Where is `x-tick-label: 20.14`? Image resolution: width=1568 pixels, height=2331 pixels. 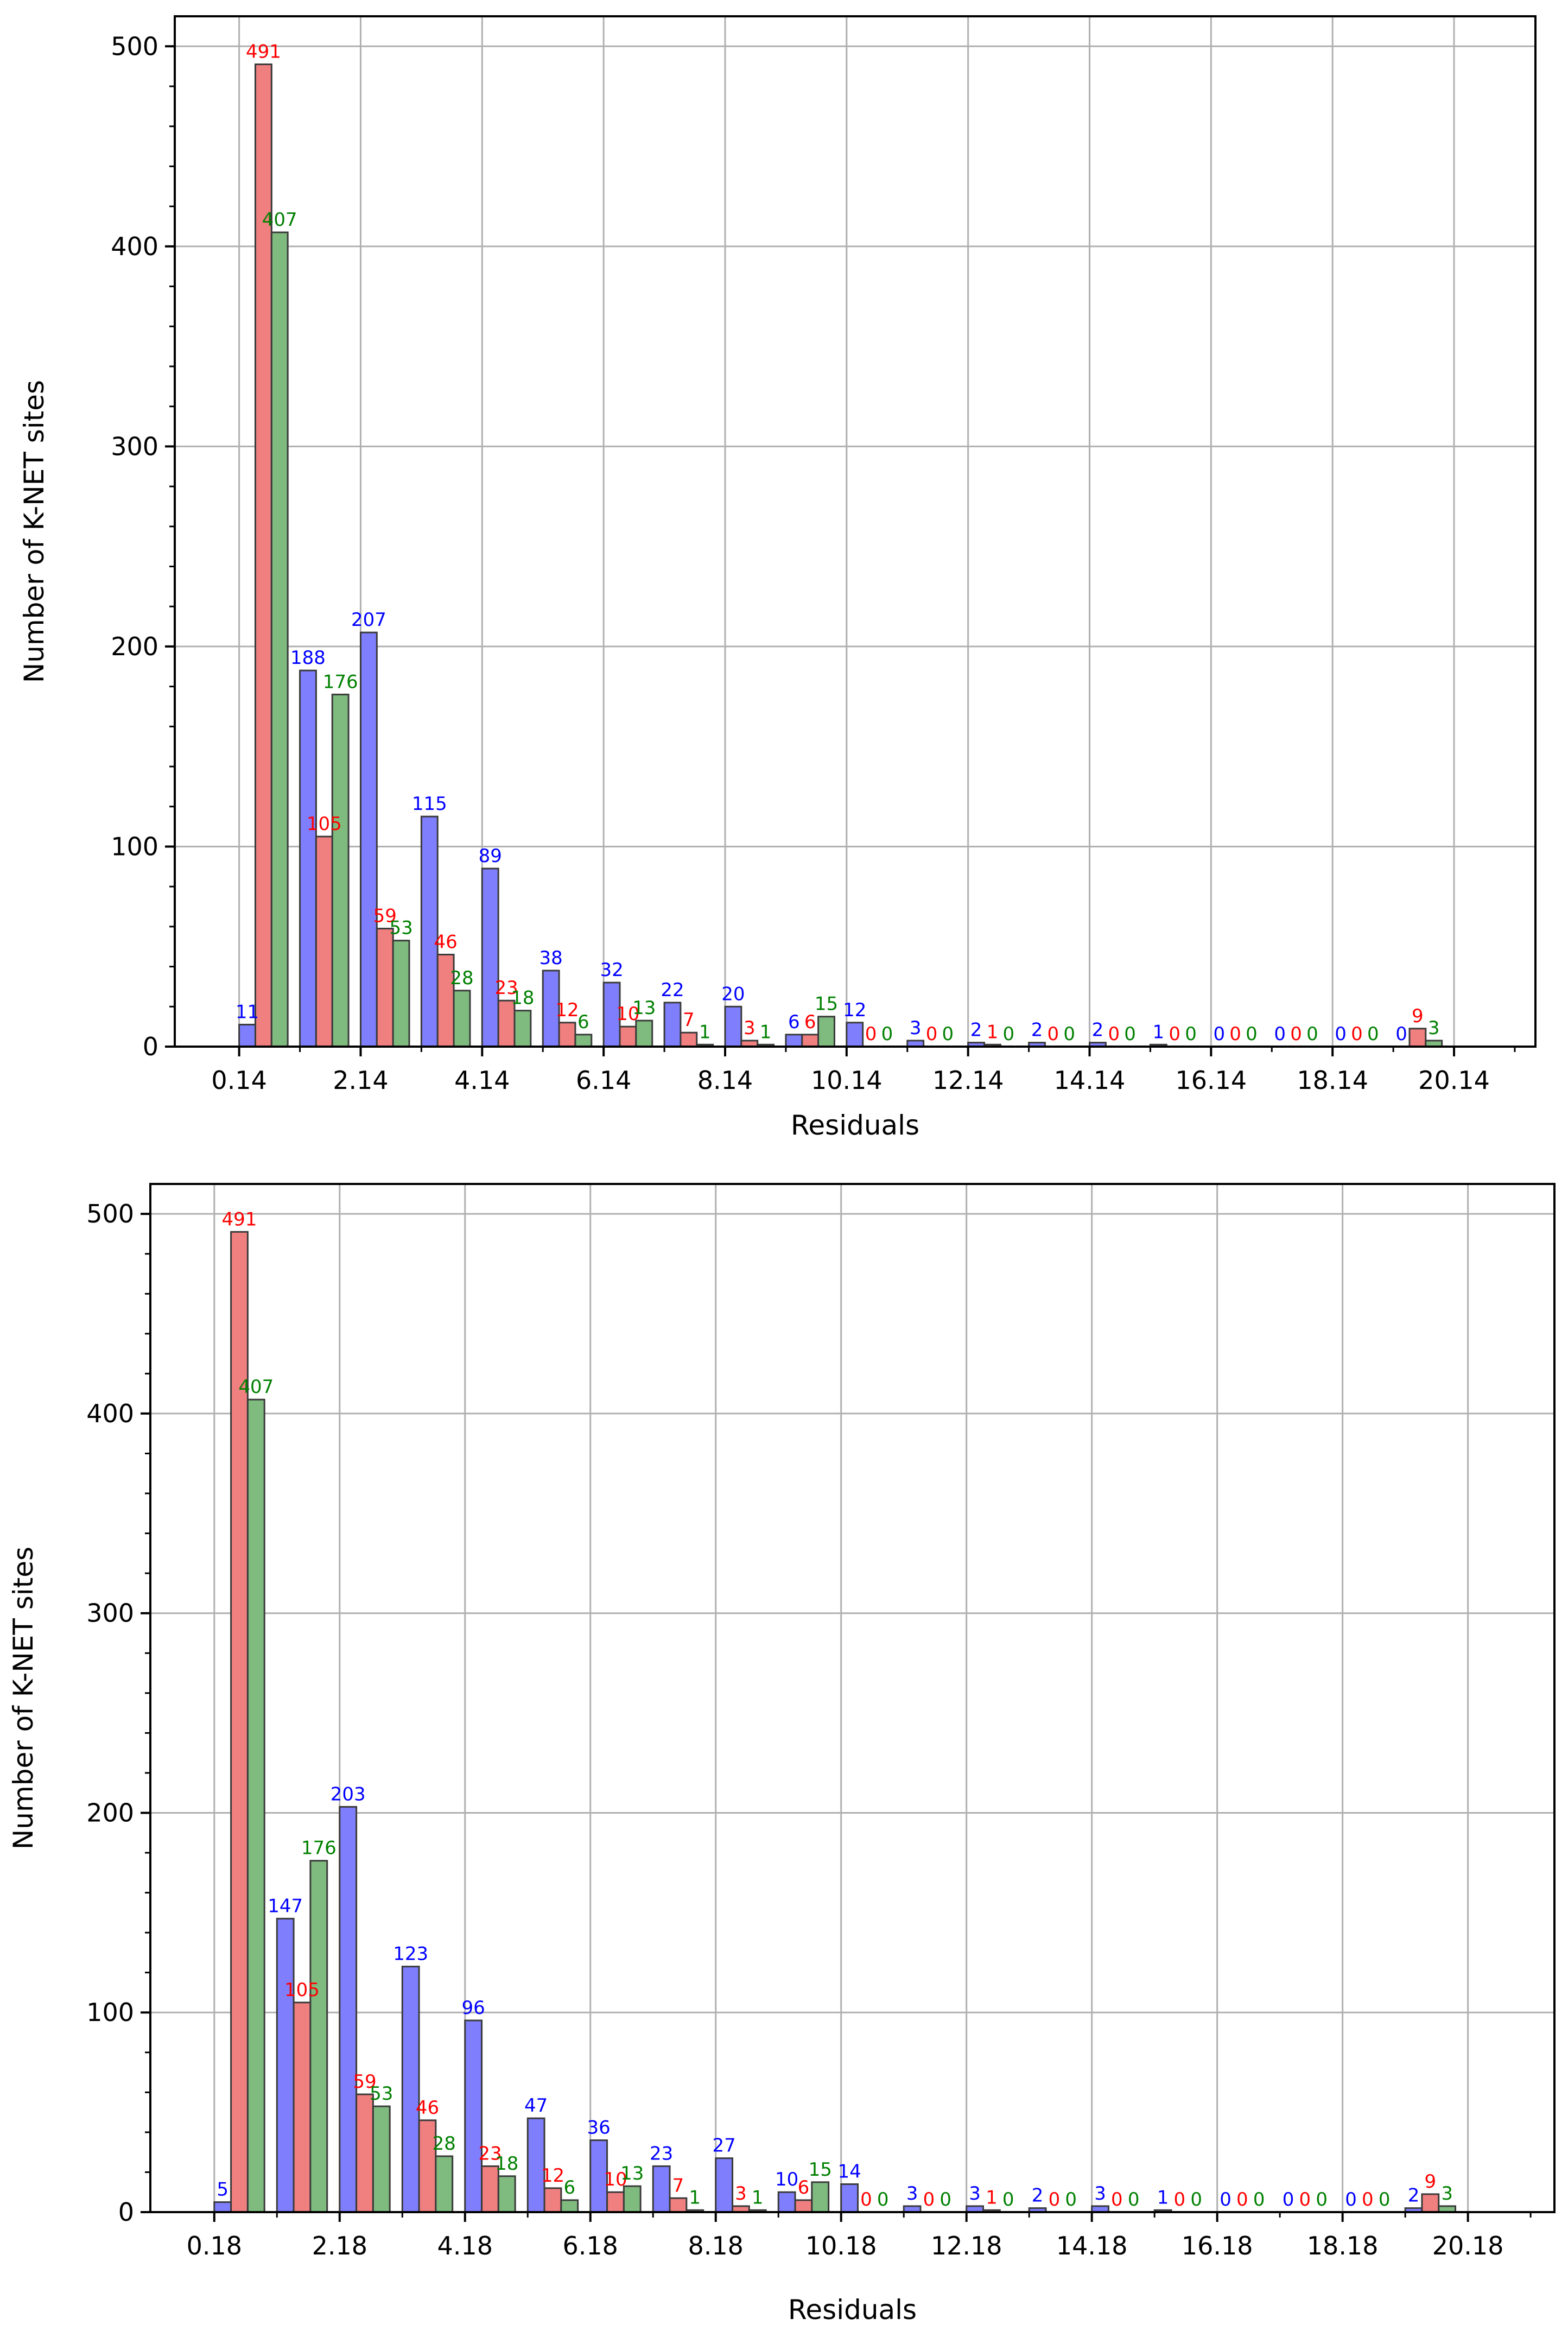 x-tick-label: 20.14 is located at coordinates (1454, 1080).